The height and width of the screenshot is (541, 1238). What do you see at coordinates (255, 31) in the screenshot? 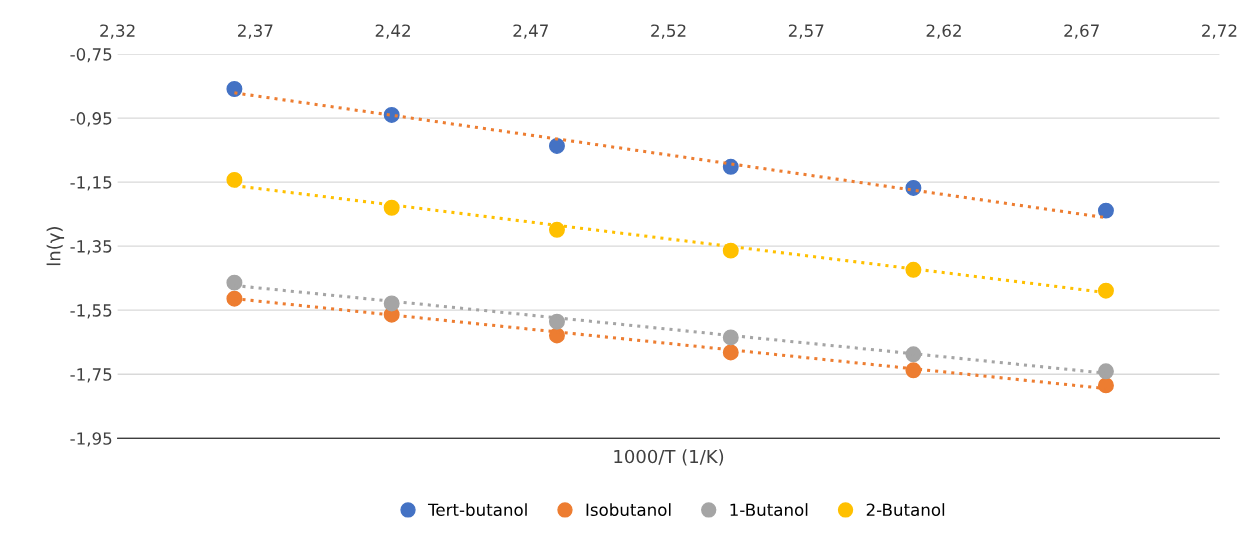
I see `x-tick-label: 2,37` at bounding box center [255, 31].